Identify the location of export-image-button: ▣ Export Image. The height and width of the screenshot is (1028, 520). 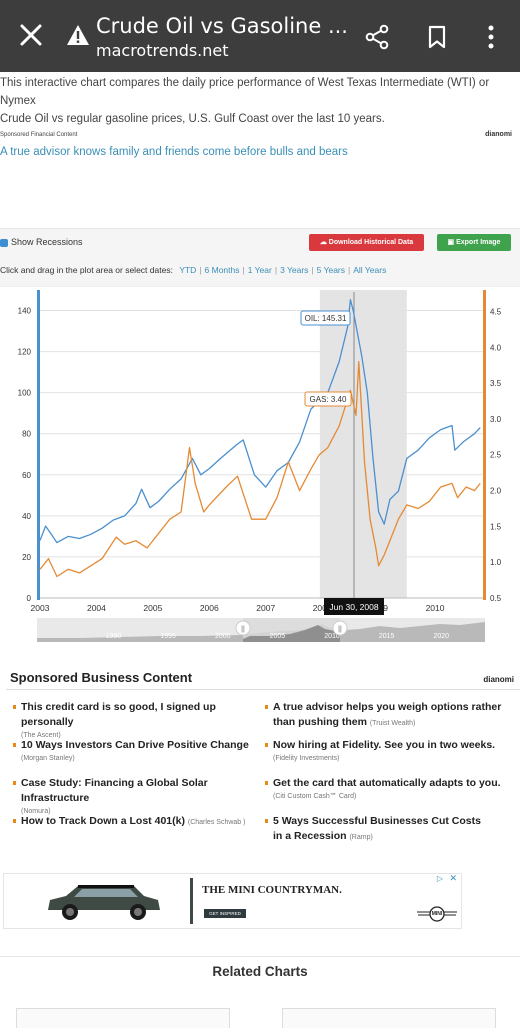
(474, 242).